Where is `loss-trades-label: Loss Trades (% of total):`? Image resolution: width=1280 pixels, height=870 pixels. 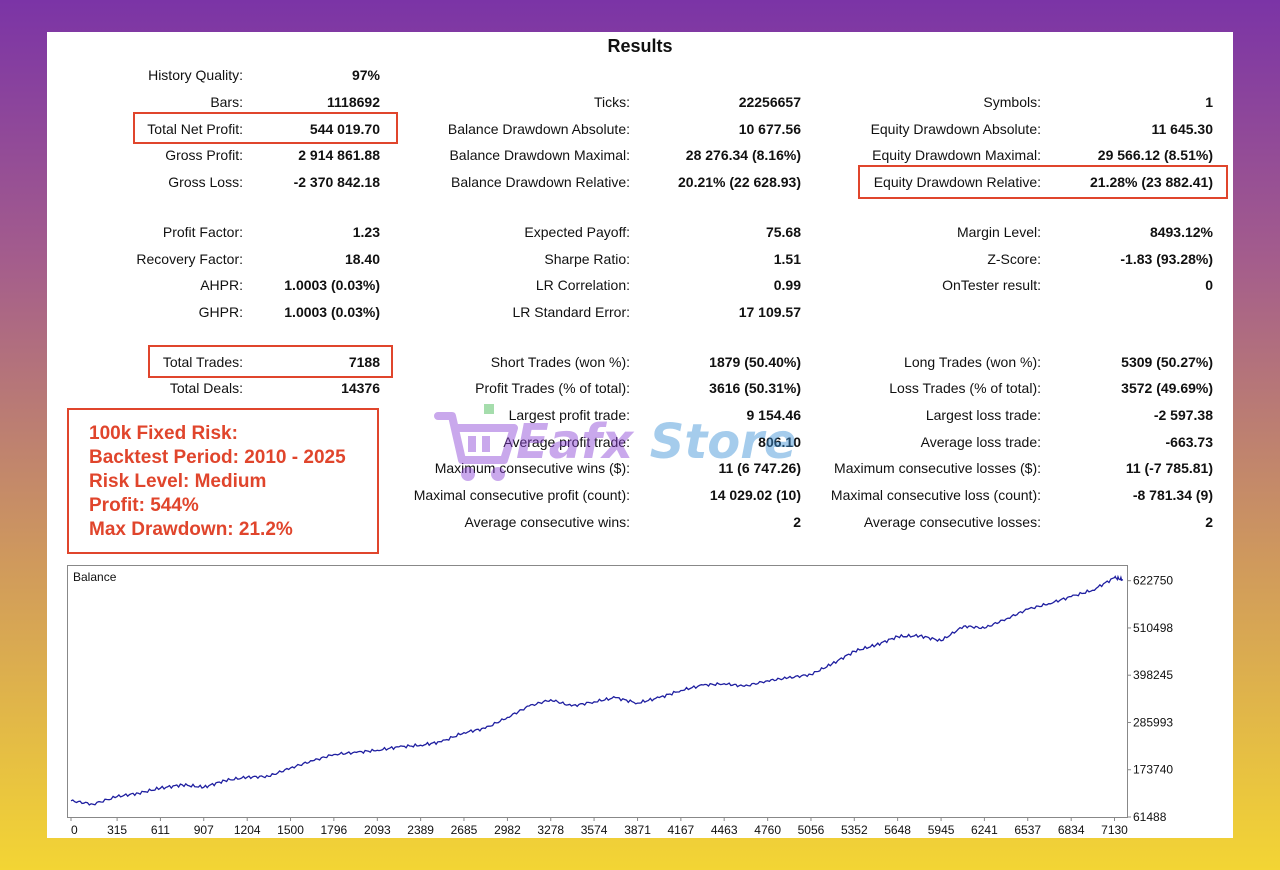
loss-trades-label: Loss Trades (% of total): is located at coordinates (965, 388).